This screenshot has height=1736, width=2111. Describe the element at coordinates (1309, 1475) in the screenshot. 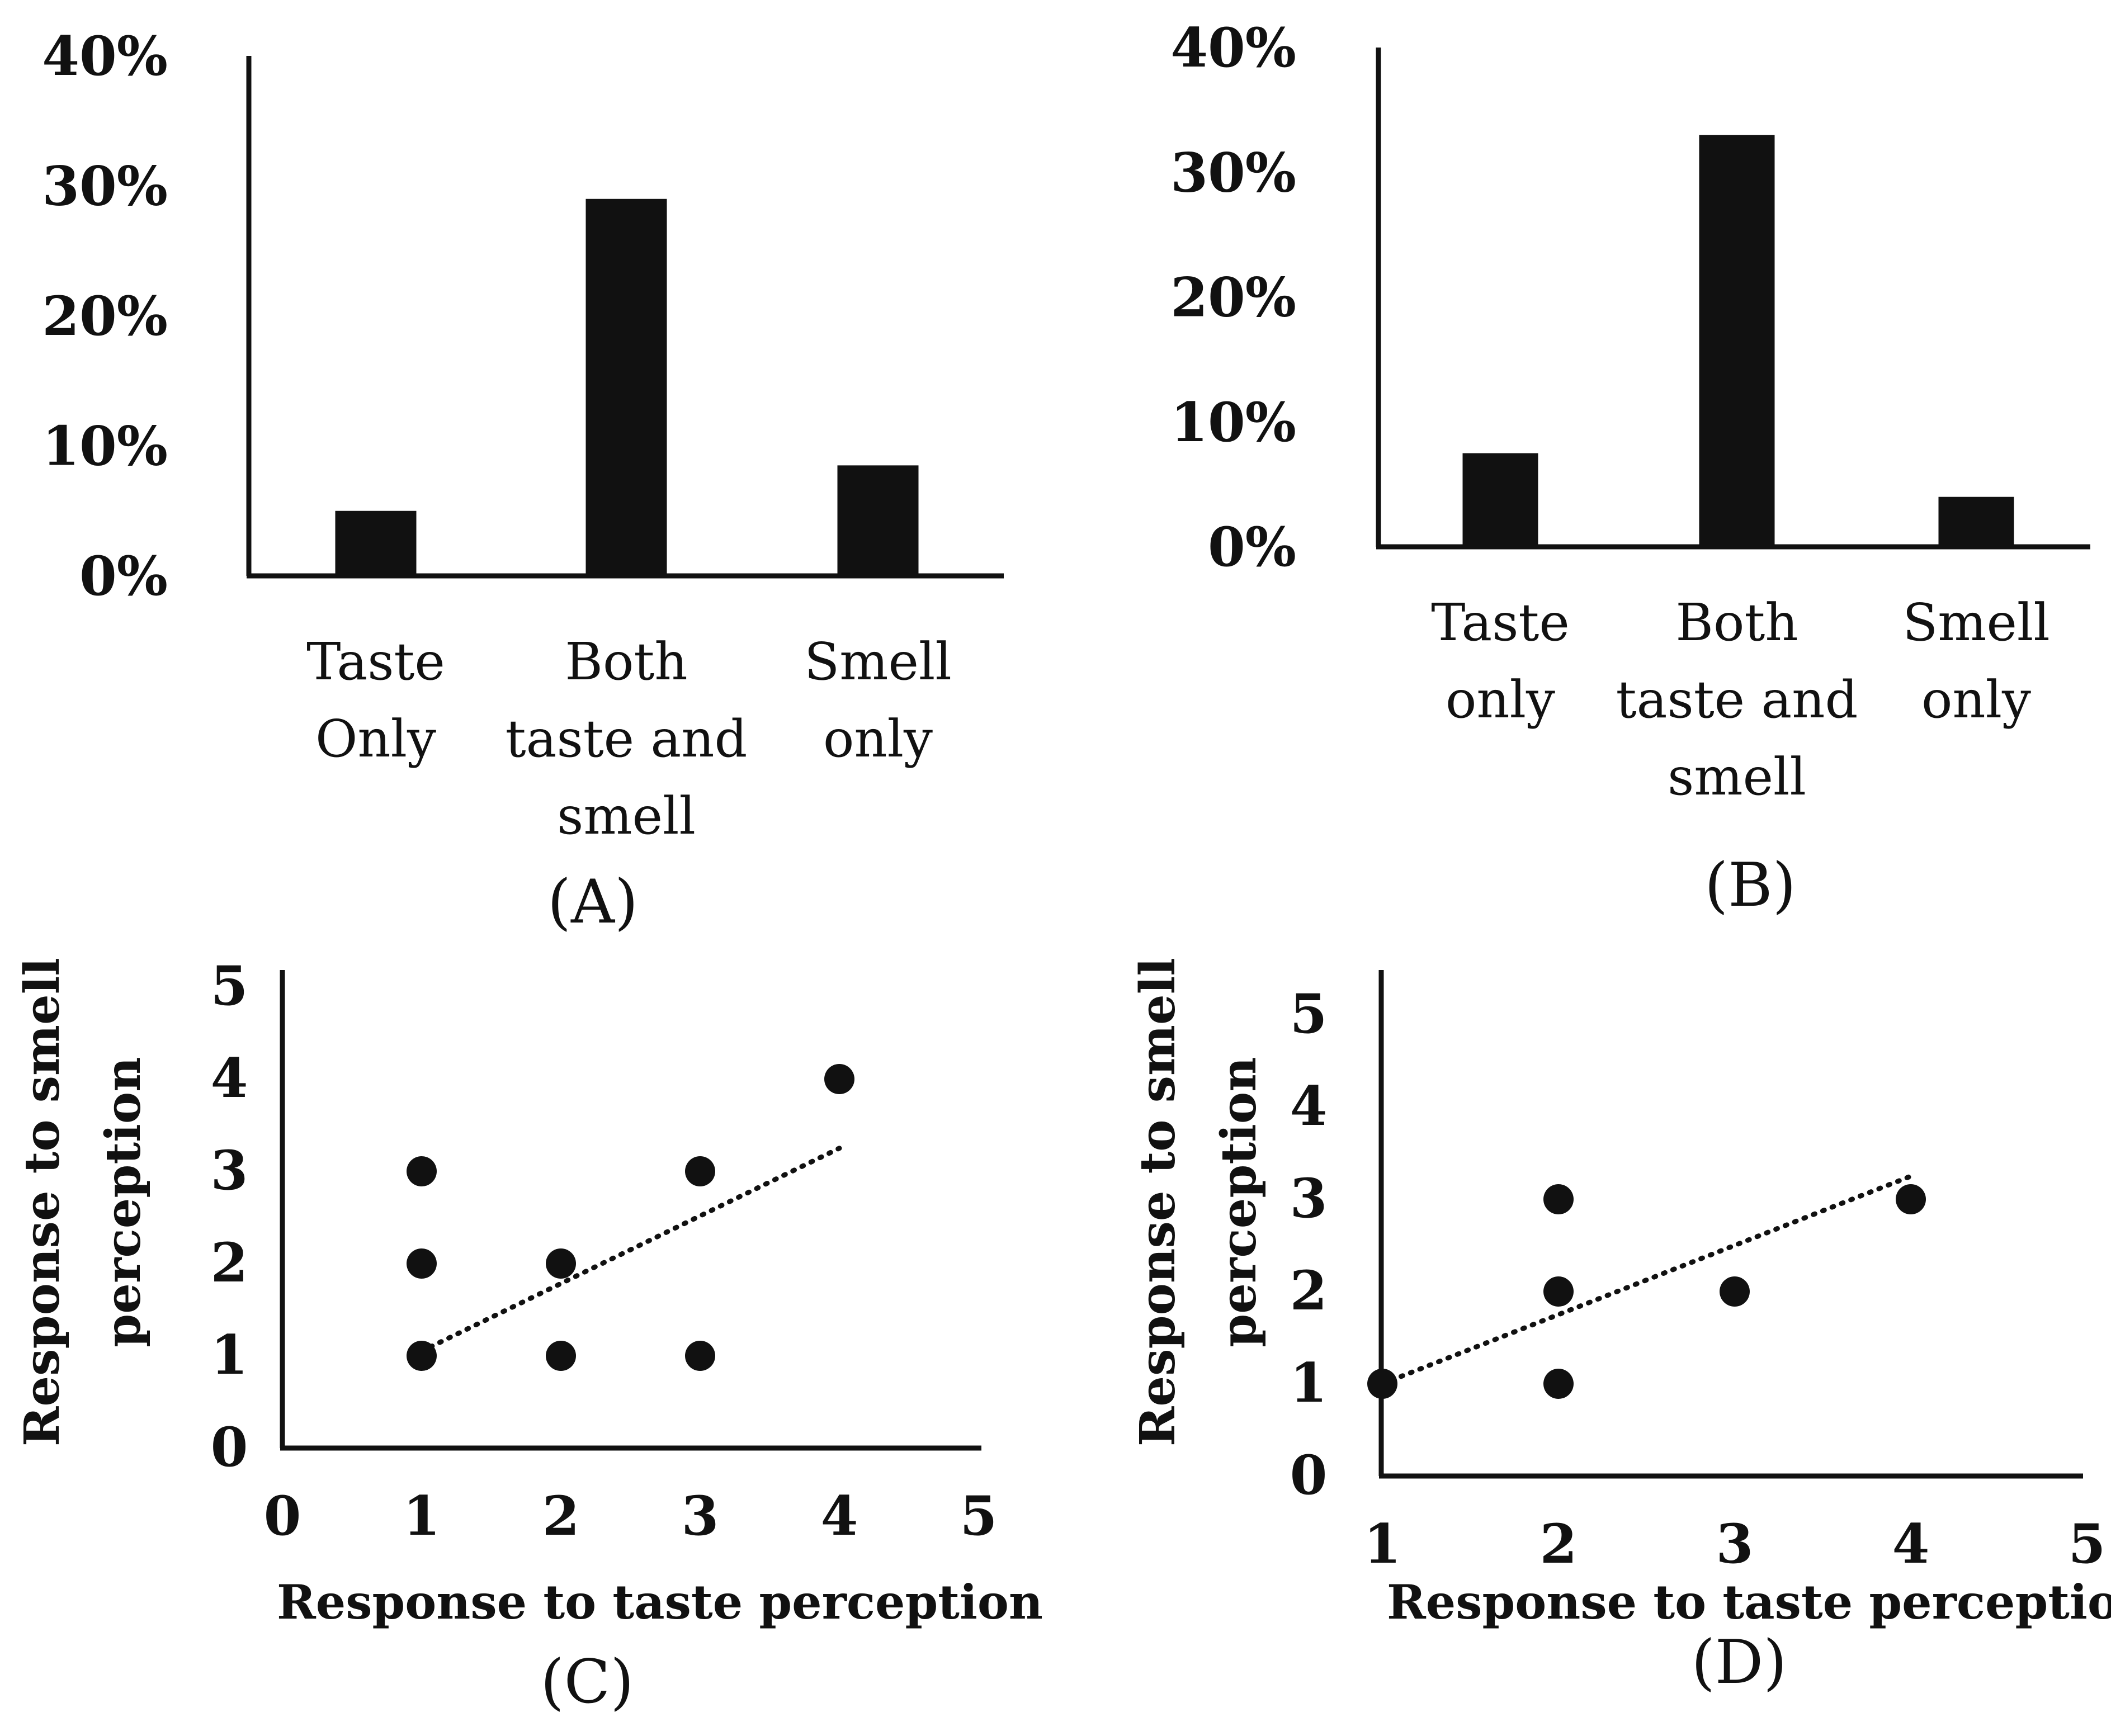

I see `p4-ytick-label: 0` at that location.